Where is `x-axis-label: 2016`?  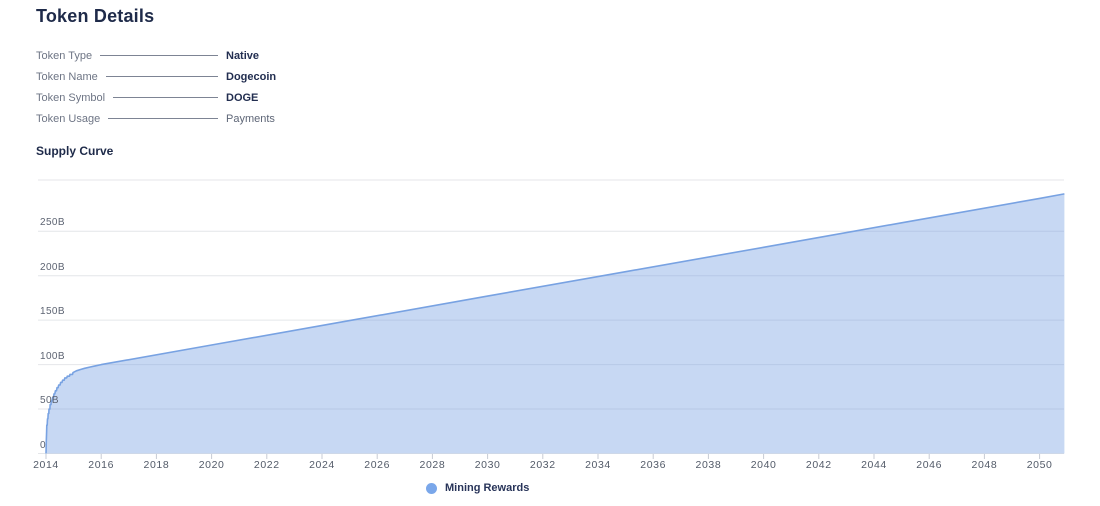
x-axis-label: 2016 is located at coordinates (101, 465).